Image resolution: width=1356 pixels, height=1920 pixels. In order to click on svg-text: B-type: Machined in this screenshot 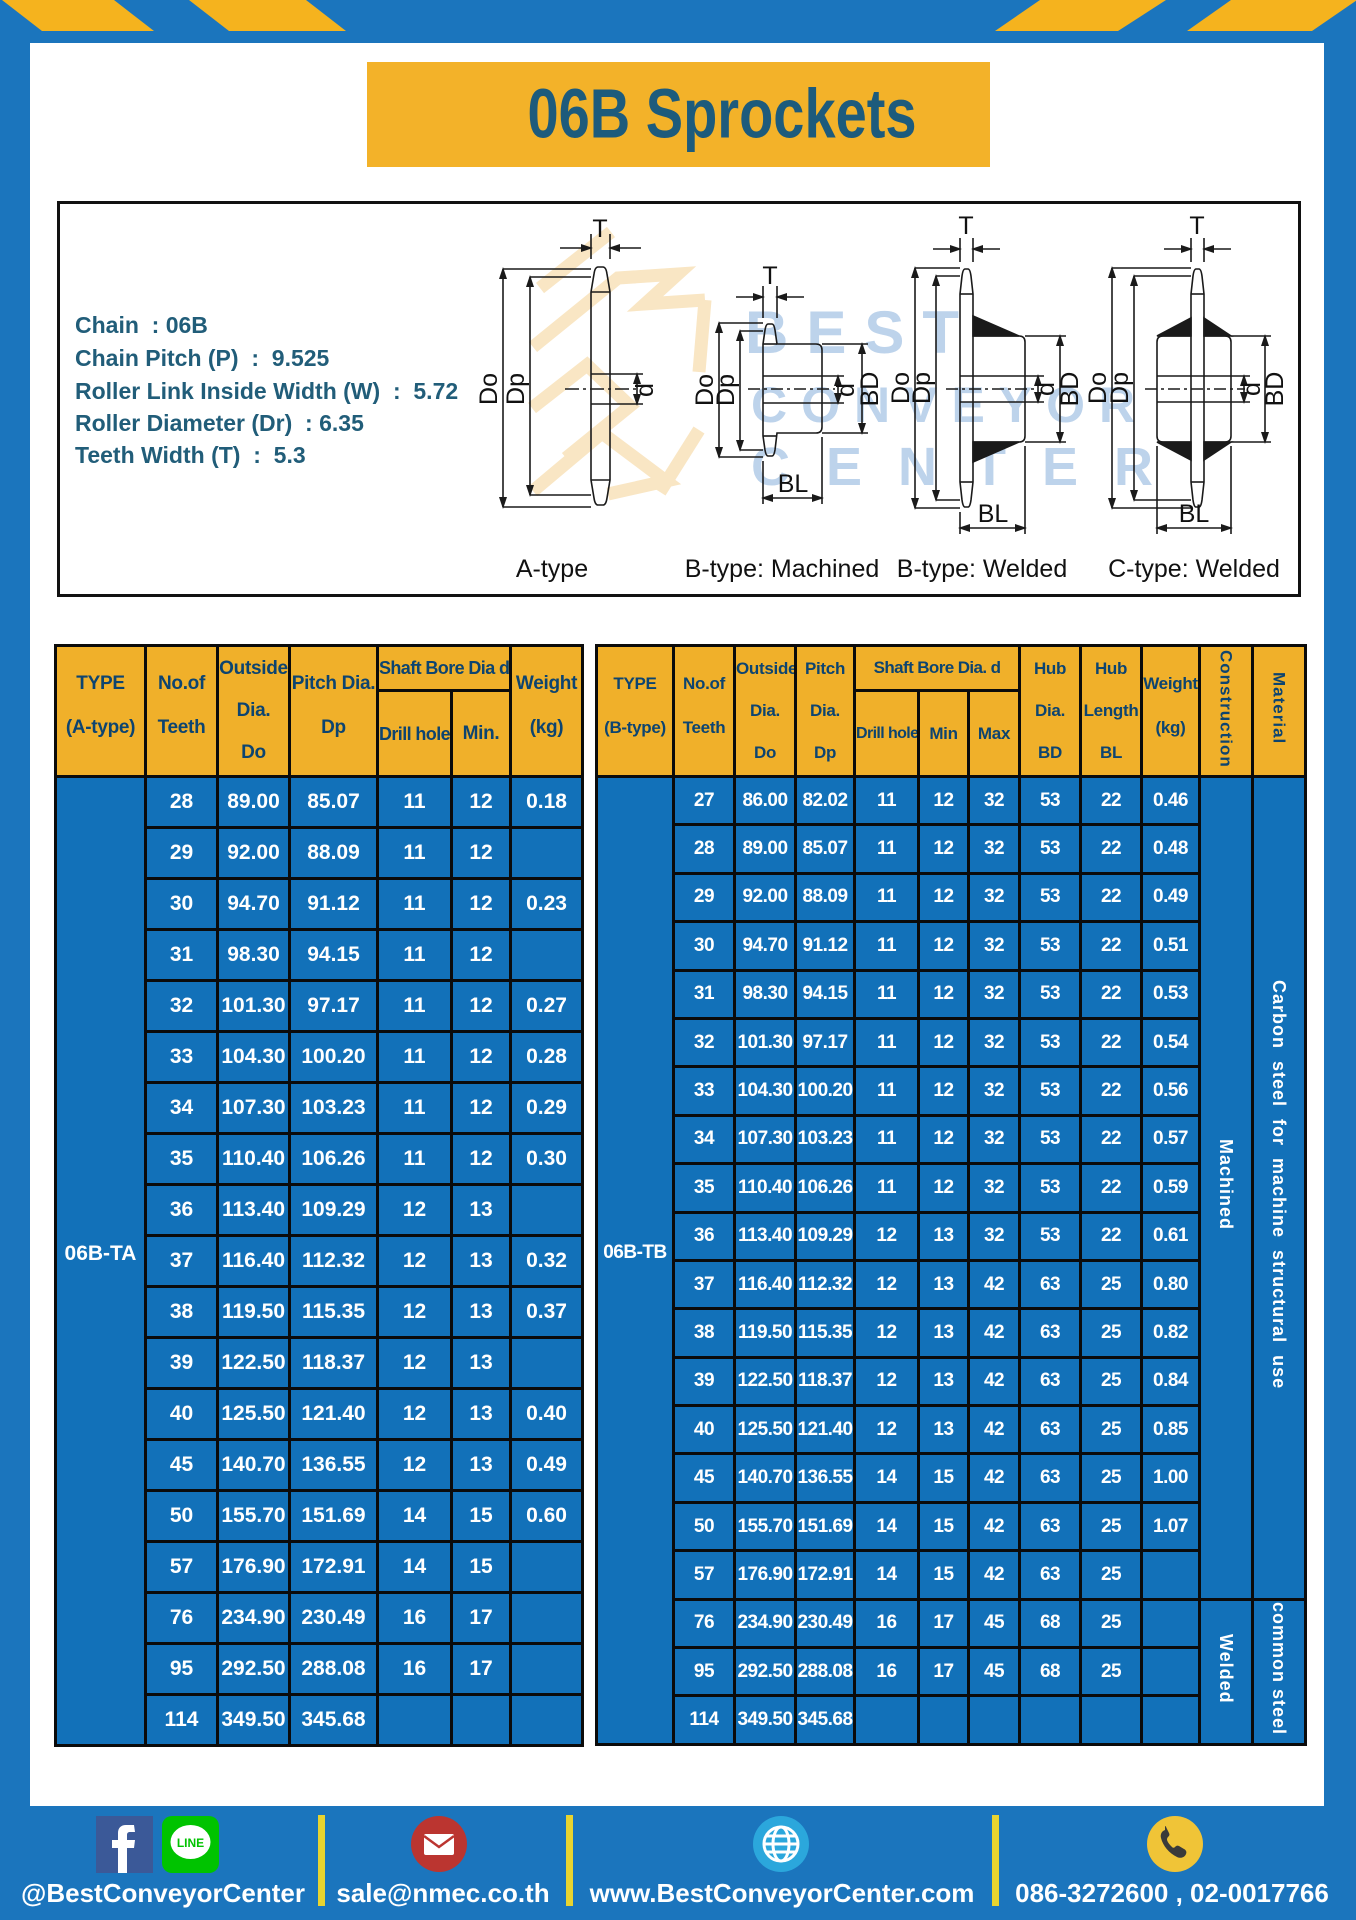, I will do `click(782, 569)`.